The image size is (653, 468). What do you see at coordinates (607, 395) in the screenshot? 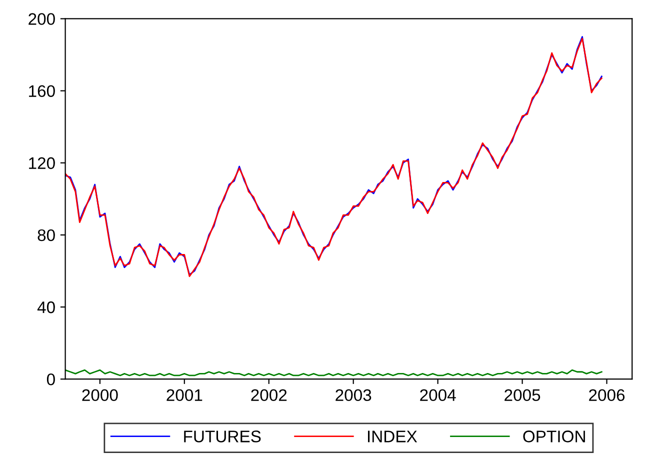
I see `x-tick-label: 2006` at bounding box center [607, 395].